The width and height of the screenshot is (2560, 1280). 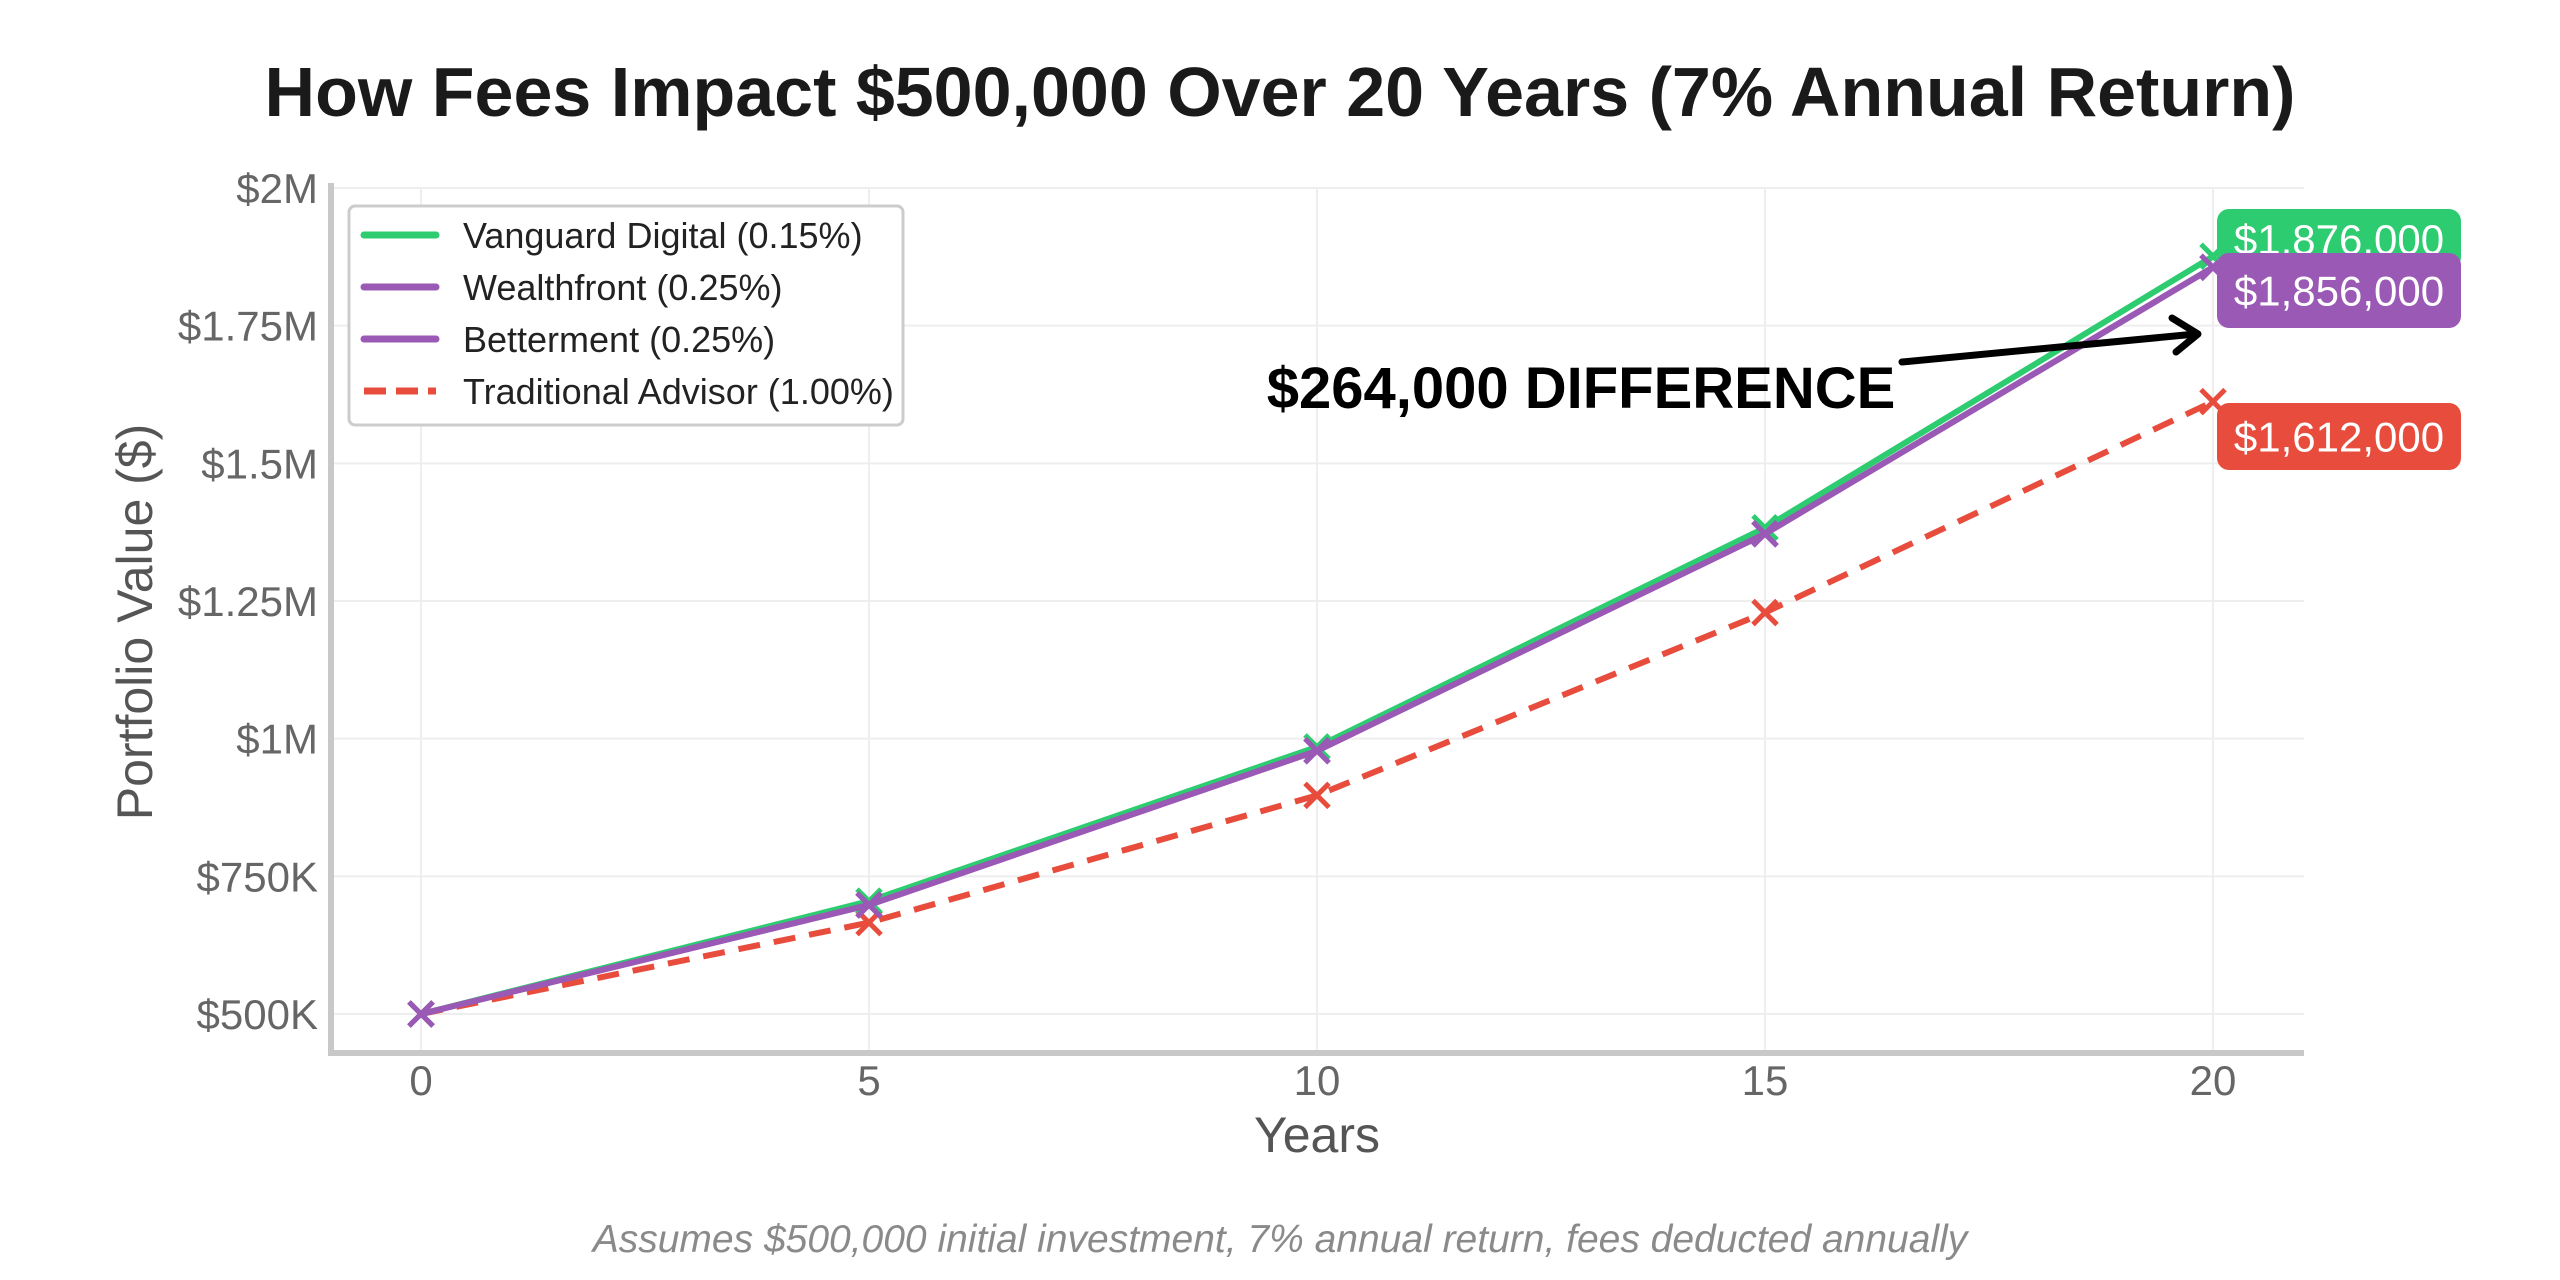 I want to click on legend-label: Wealthfront (0.25%), so click(x=622, y=287).